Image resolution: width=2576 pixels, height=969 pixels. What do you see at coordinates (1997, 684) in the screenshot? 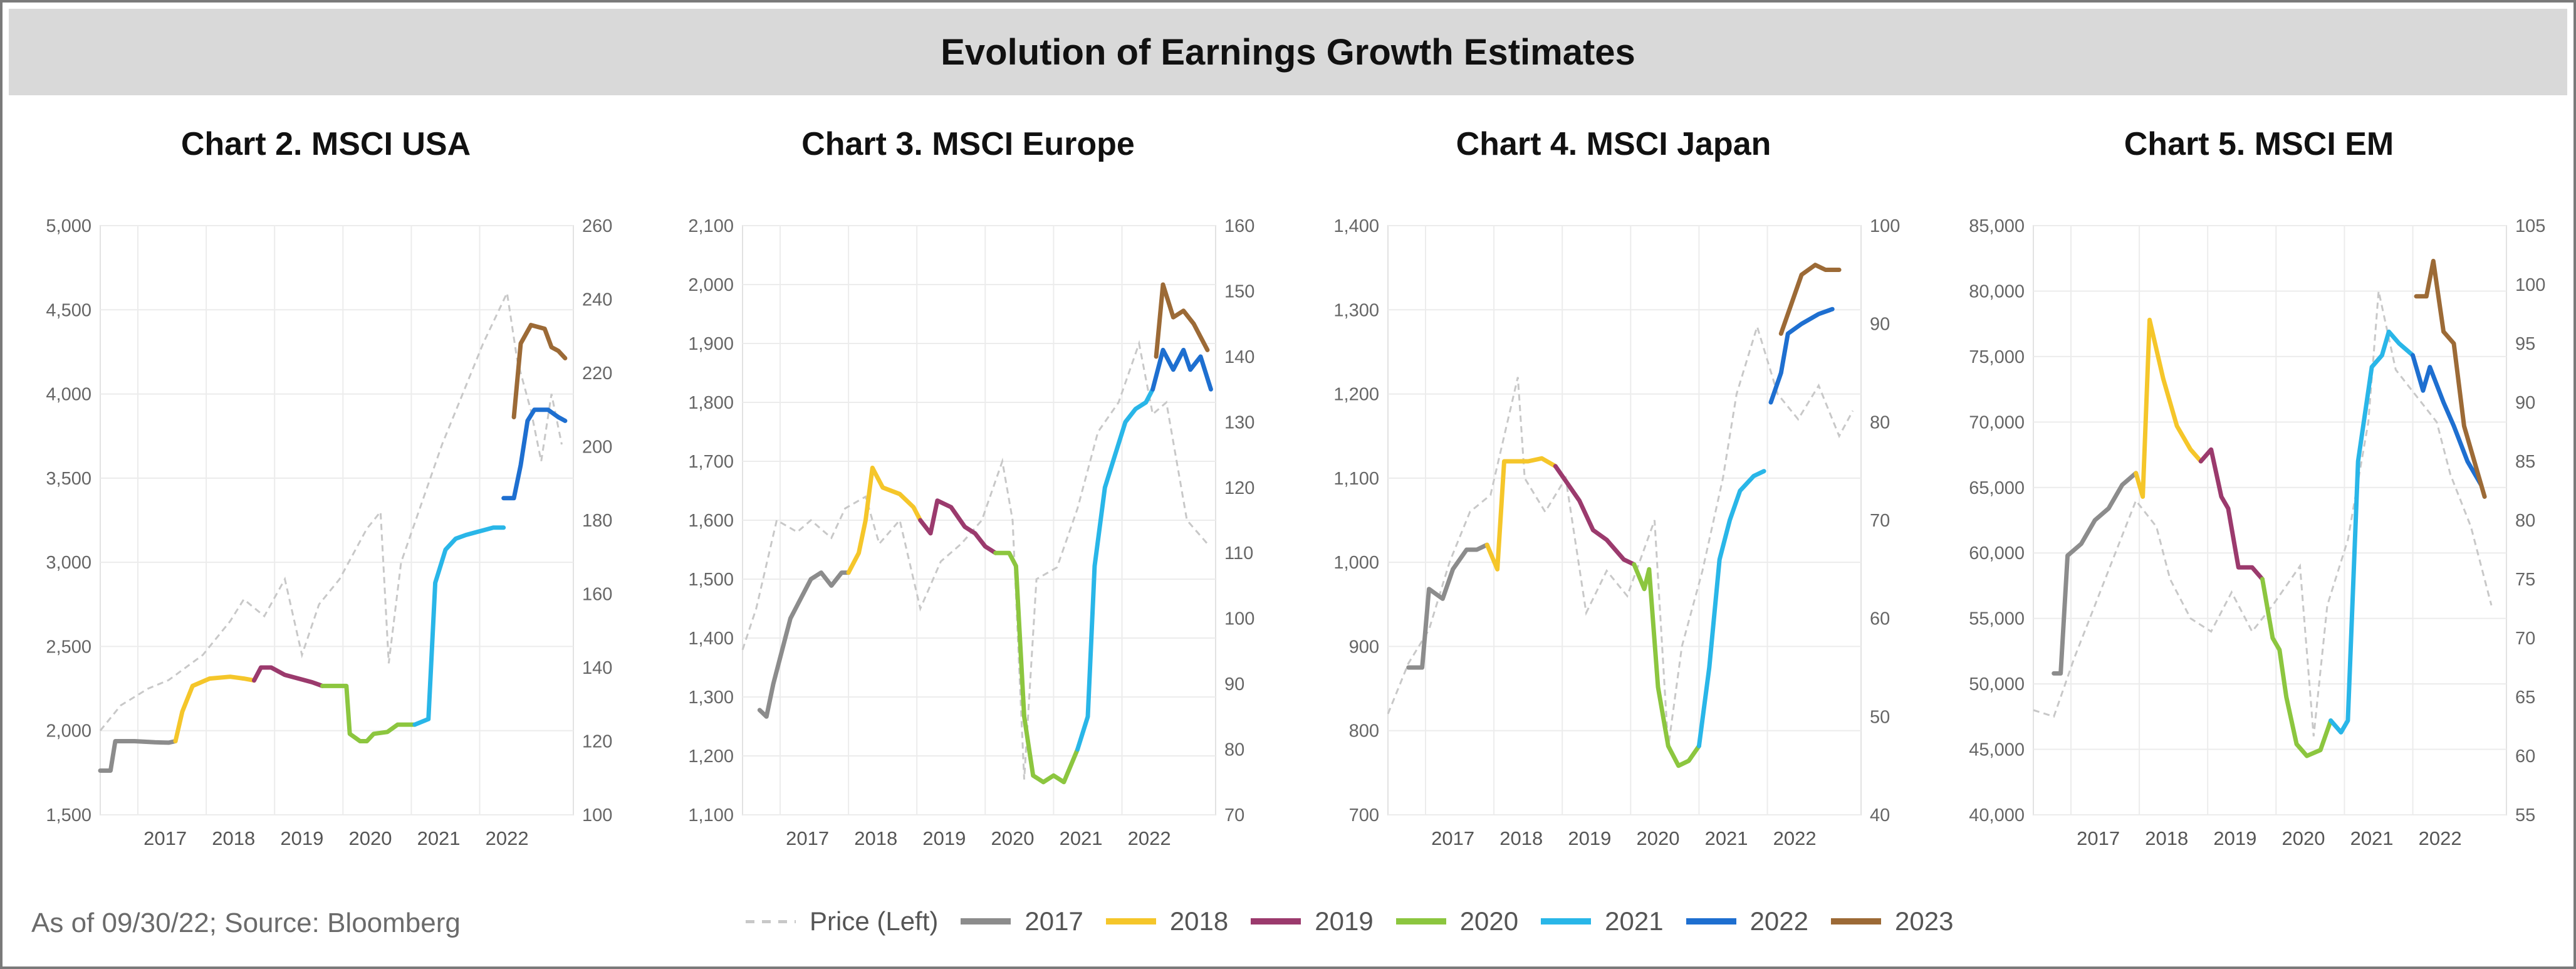
I see `left-tick-label: 50,000` at bounding box center [1997, 684].